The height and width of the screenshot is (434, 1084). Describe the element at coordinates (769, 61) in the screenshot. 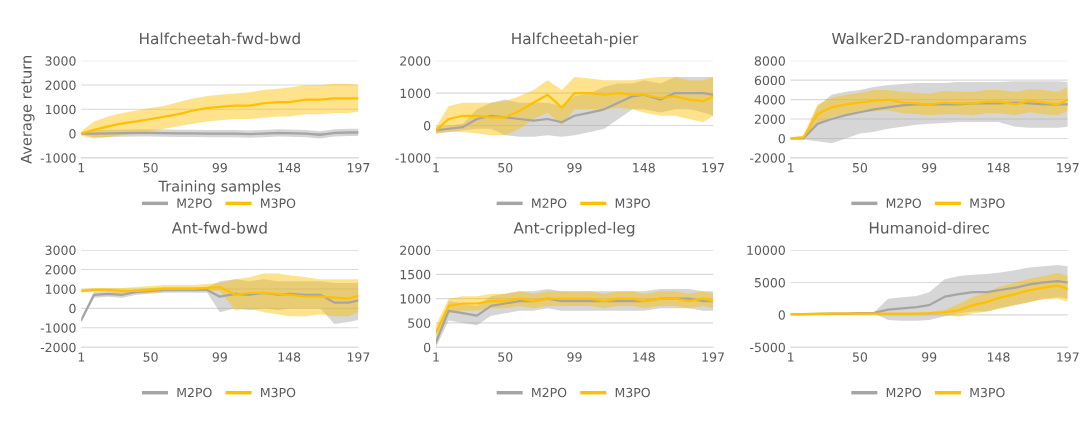

I see `y-tick-label: 8000` at that location.